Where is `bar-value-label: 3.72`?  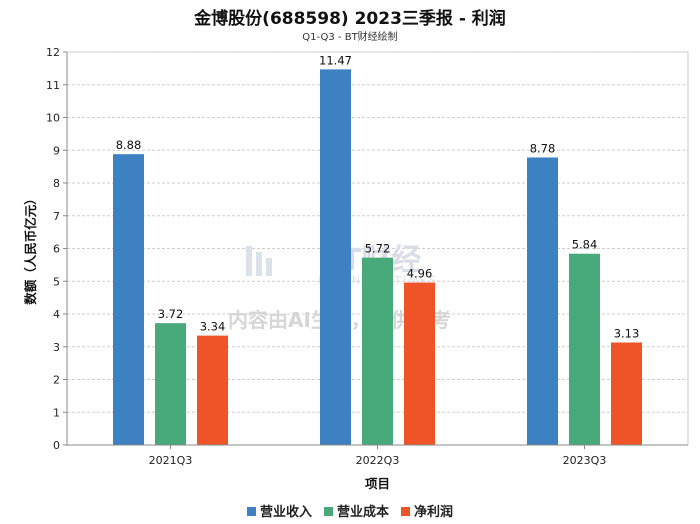
bar-value-label: 3.72 is located at coordinates (171, 314).